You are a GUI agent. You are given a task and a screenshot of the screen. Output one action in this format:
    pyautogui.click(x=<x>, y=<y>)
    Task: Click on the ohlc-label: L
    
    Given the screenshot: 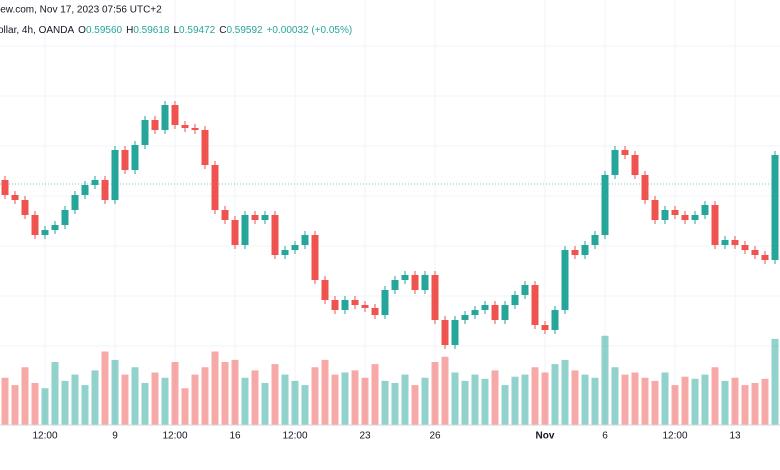 What is the action you would take?
    pyautogui.click(x=176, y=30)
    